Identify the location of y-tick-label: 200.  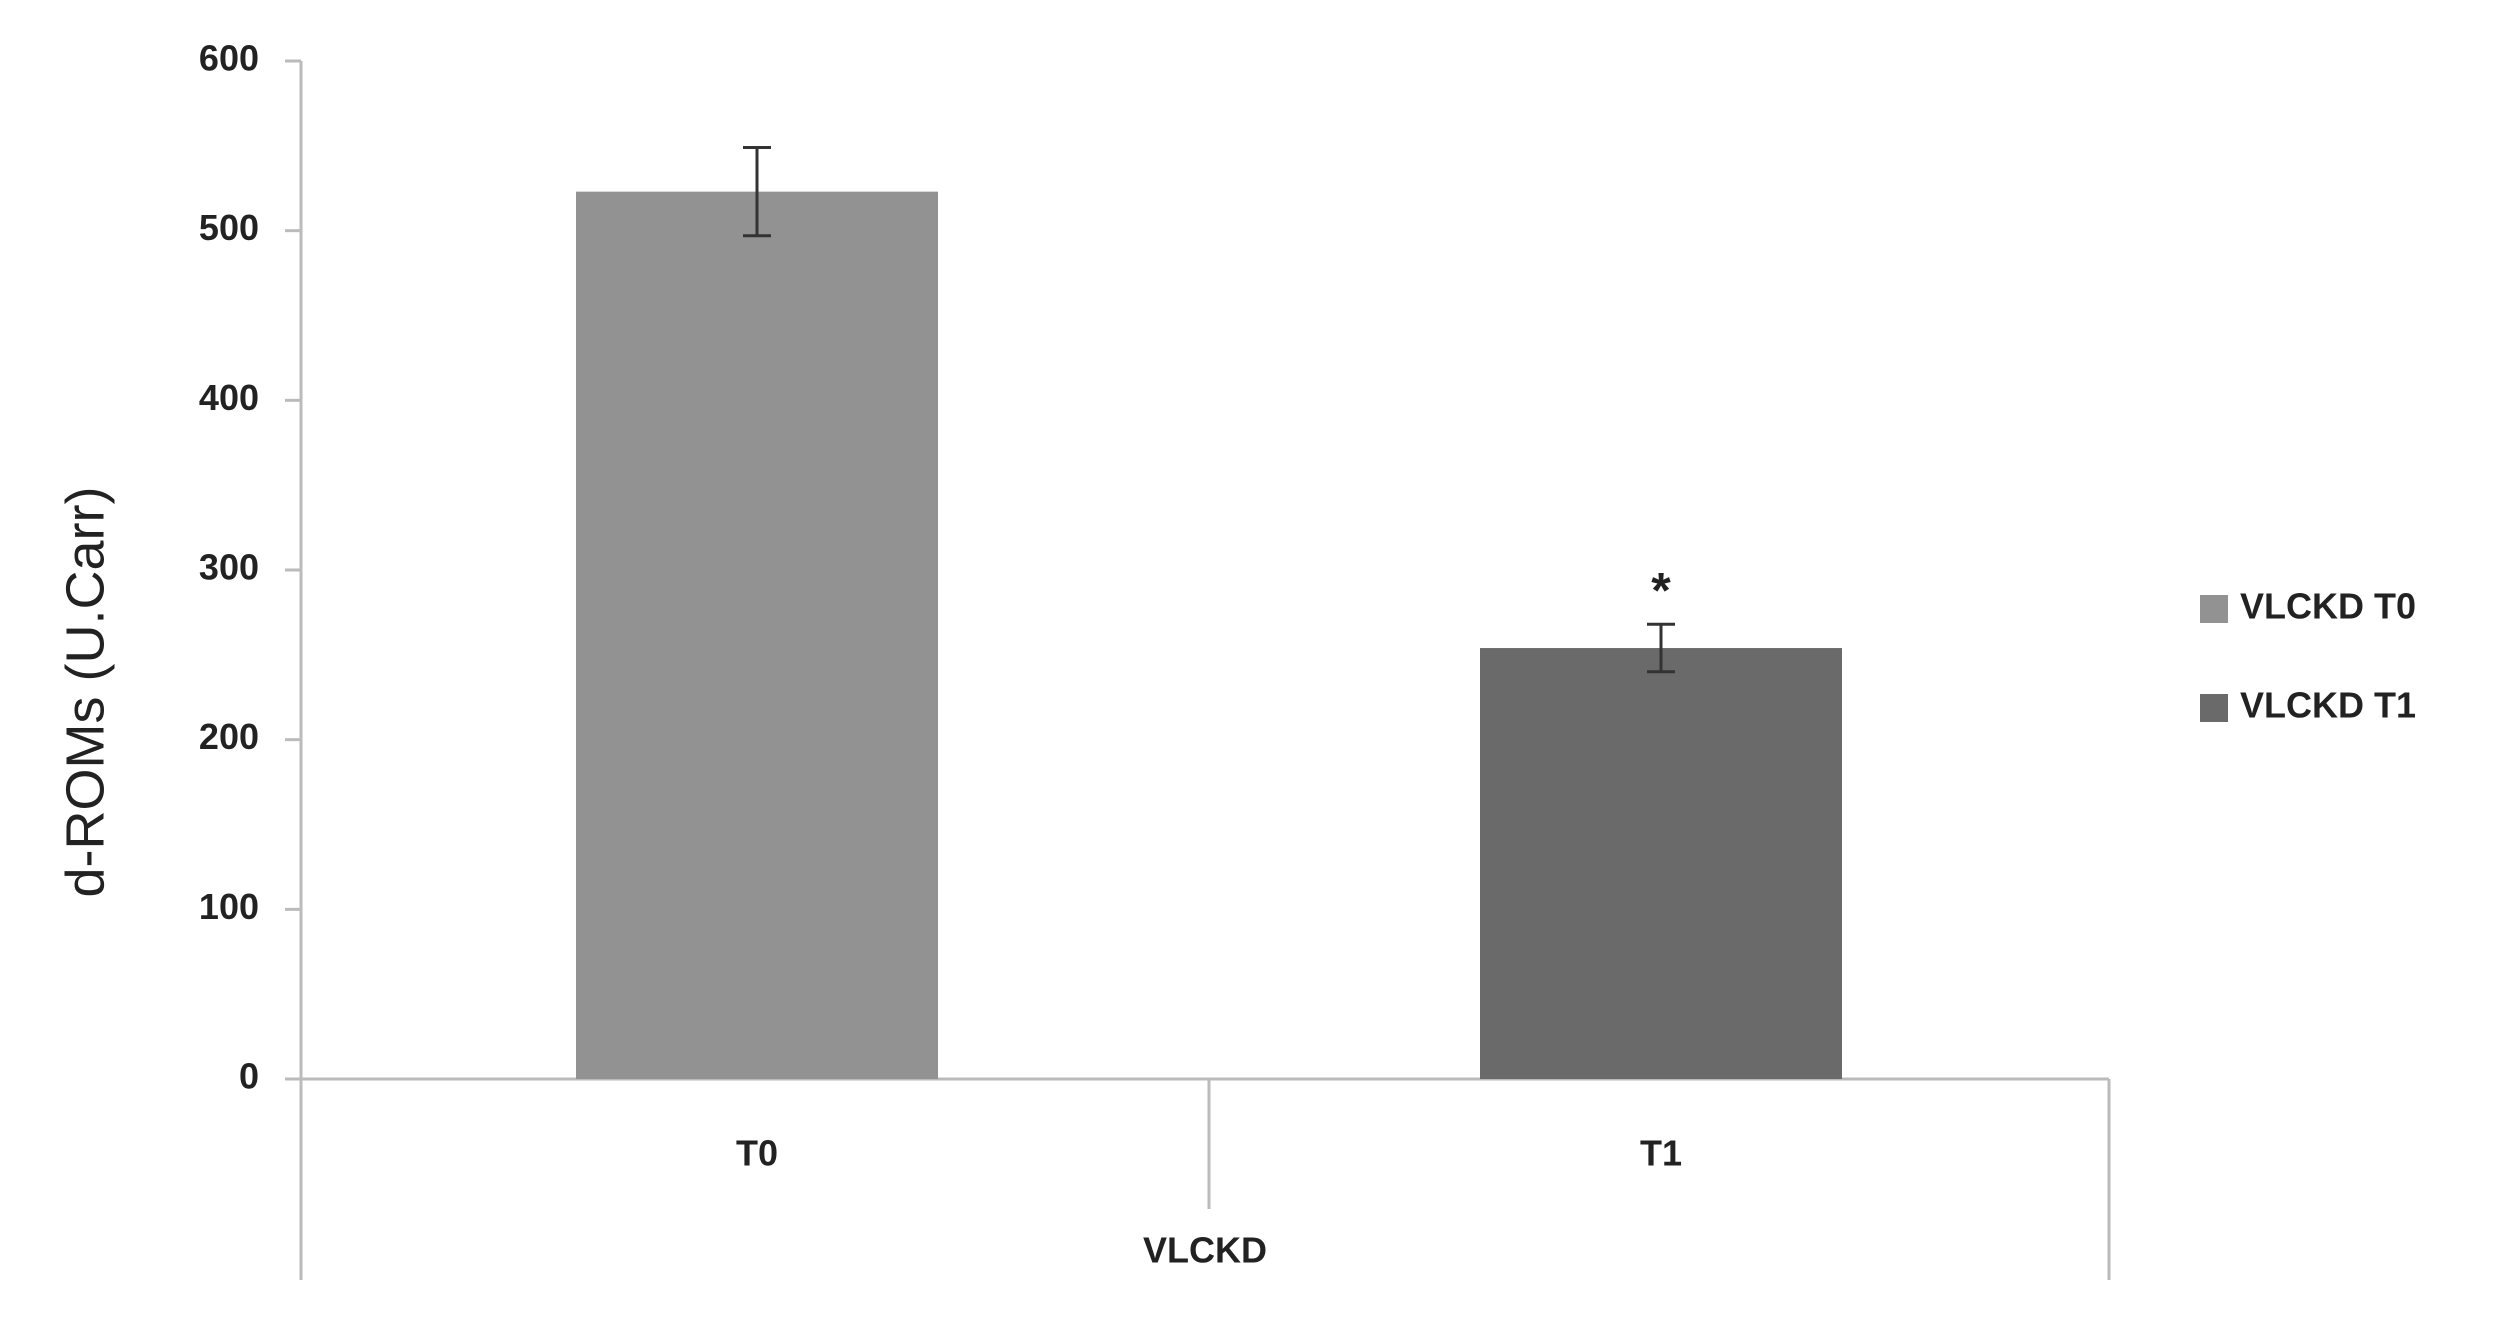
(229, 736).